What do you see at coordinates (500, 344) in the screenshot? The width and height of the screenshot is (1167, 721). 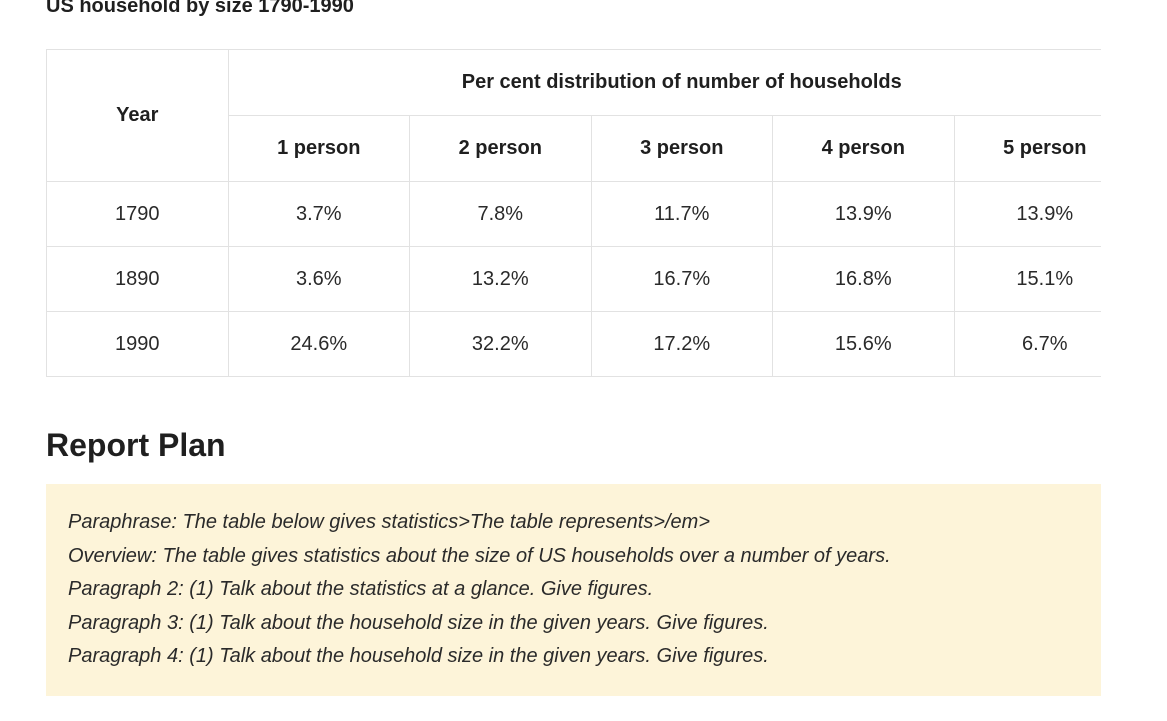 I see `table-cell: 32.2%` at bounding box center [500, 344].